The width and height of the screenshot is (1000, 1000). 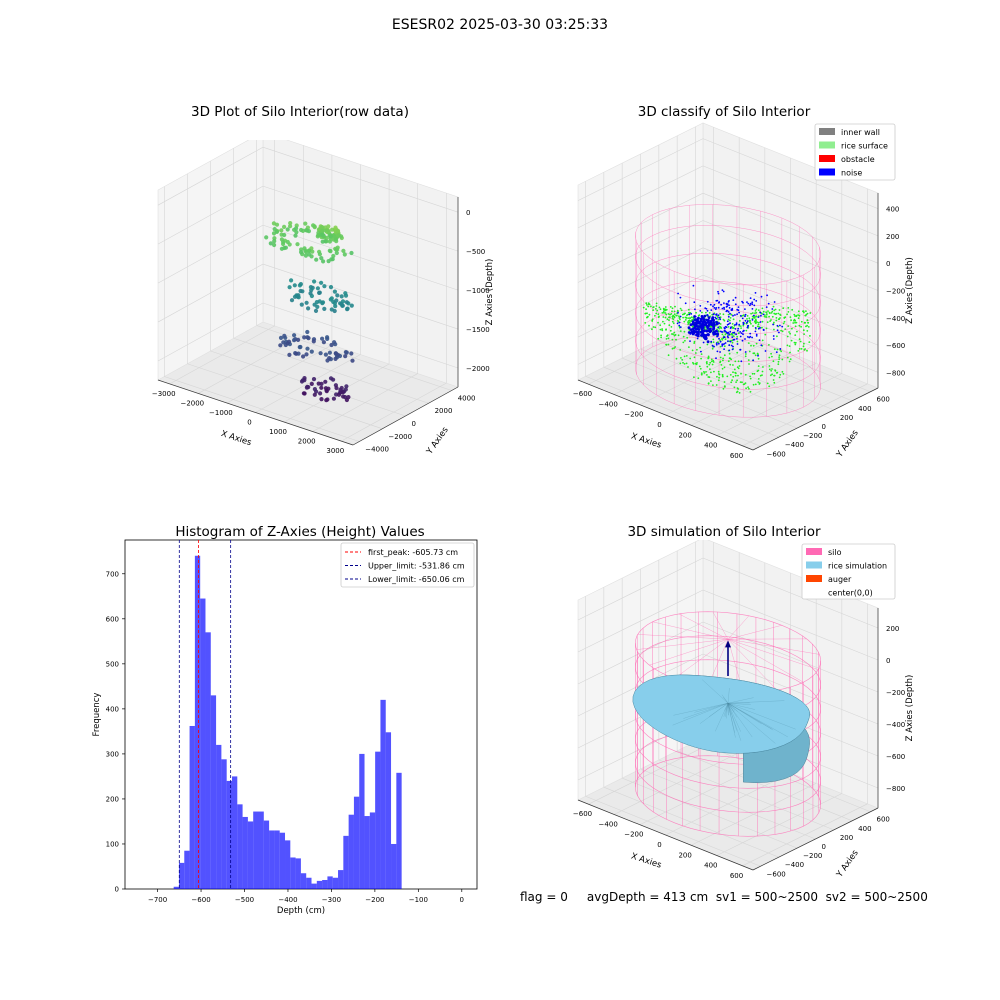 What do you see at coordinates (478, 291) in the screenshot?
I see `z-tick-label: −1000` at bounding box center [478, 291].